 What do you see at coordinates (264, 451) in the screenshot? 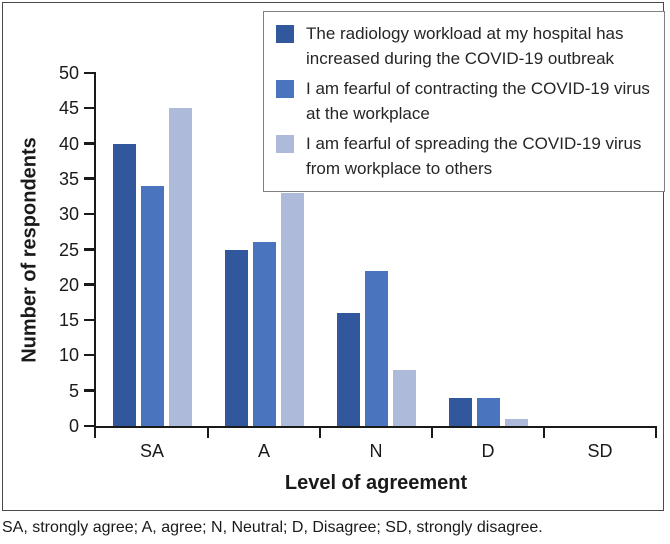
I see `x-tick-label: A` at bounding box center [264, 451].